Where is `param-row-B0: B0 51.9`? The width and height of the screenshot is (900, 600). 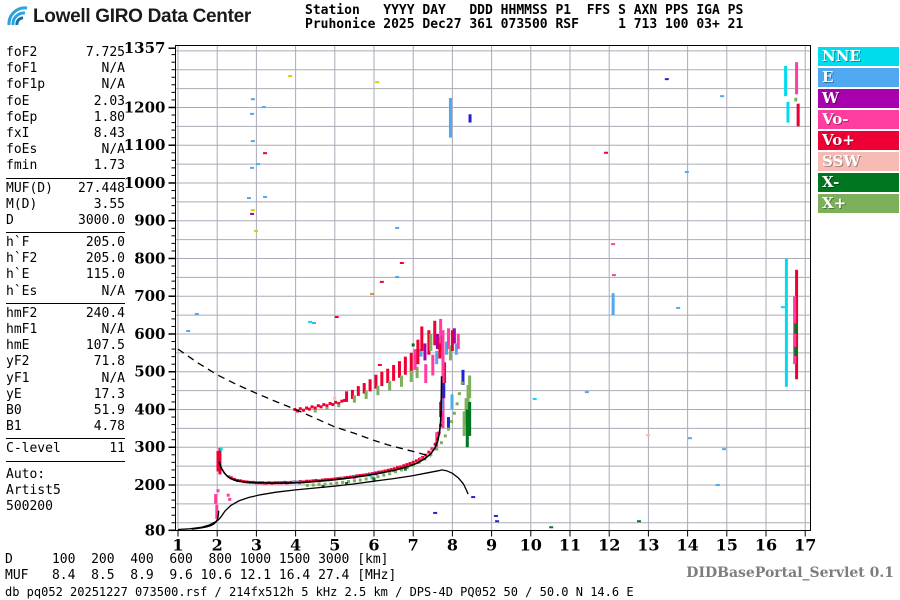 param-row-B0: B0 51.9 is located at coordinates (65, 411).